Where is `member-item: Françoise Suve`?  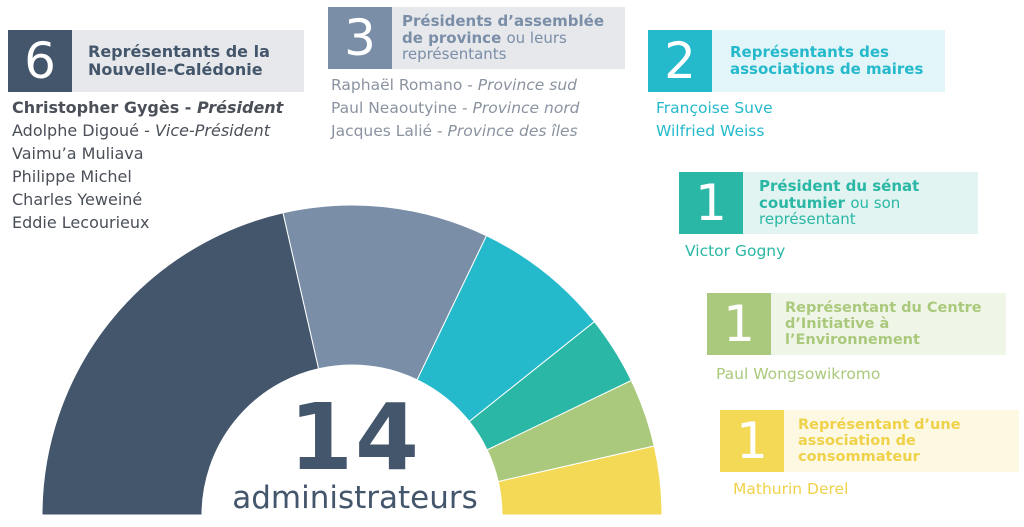 member-item: Françoise Suve is located at coordinates (714, 108).